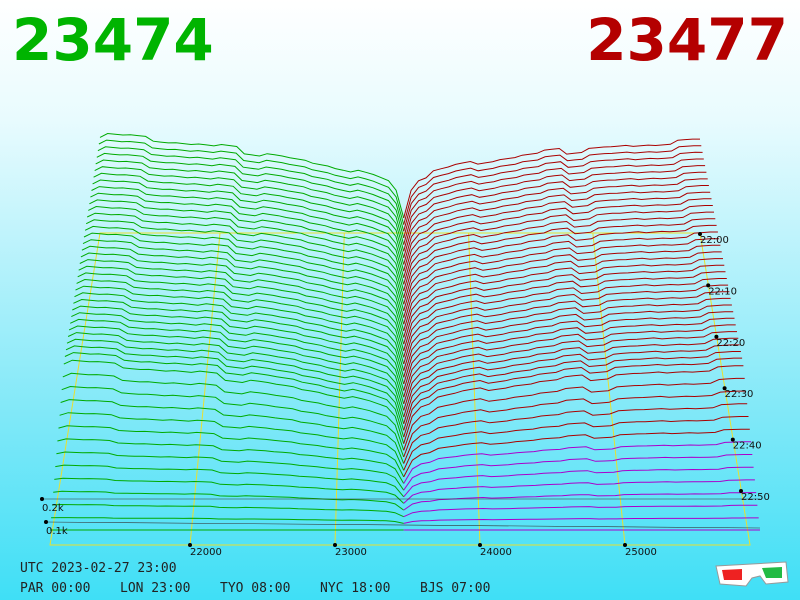 The height and width of the screenshot is (600, 800). Describe the element at coordinates (351, 552) in the screenshot. I see `price-tick-label: 23000` at that location.